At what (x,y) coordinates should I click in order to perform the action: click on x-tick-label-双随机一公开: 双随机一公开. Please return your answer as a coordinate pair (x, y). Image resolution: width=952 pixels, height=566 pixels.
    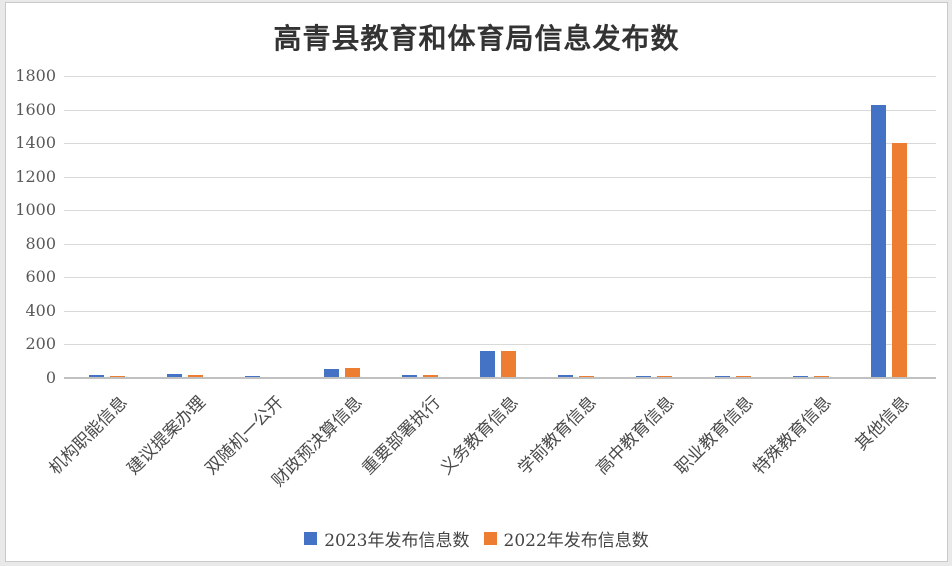
    Looking at the image, I should click on (245, 435).